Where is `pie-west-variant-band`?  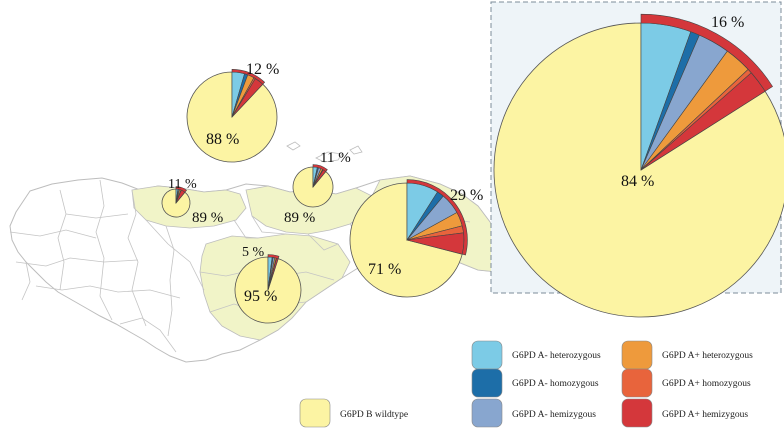
pie-west-variant-band is located at coordinates (181, 189).